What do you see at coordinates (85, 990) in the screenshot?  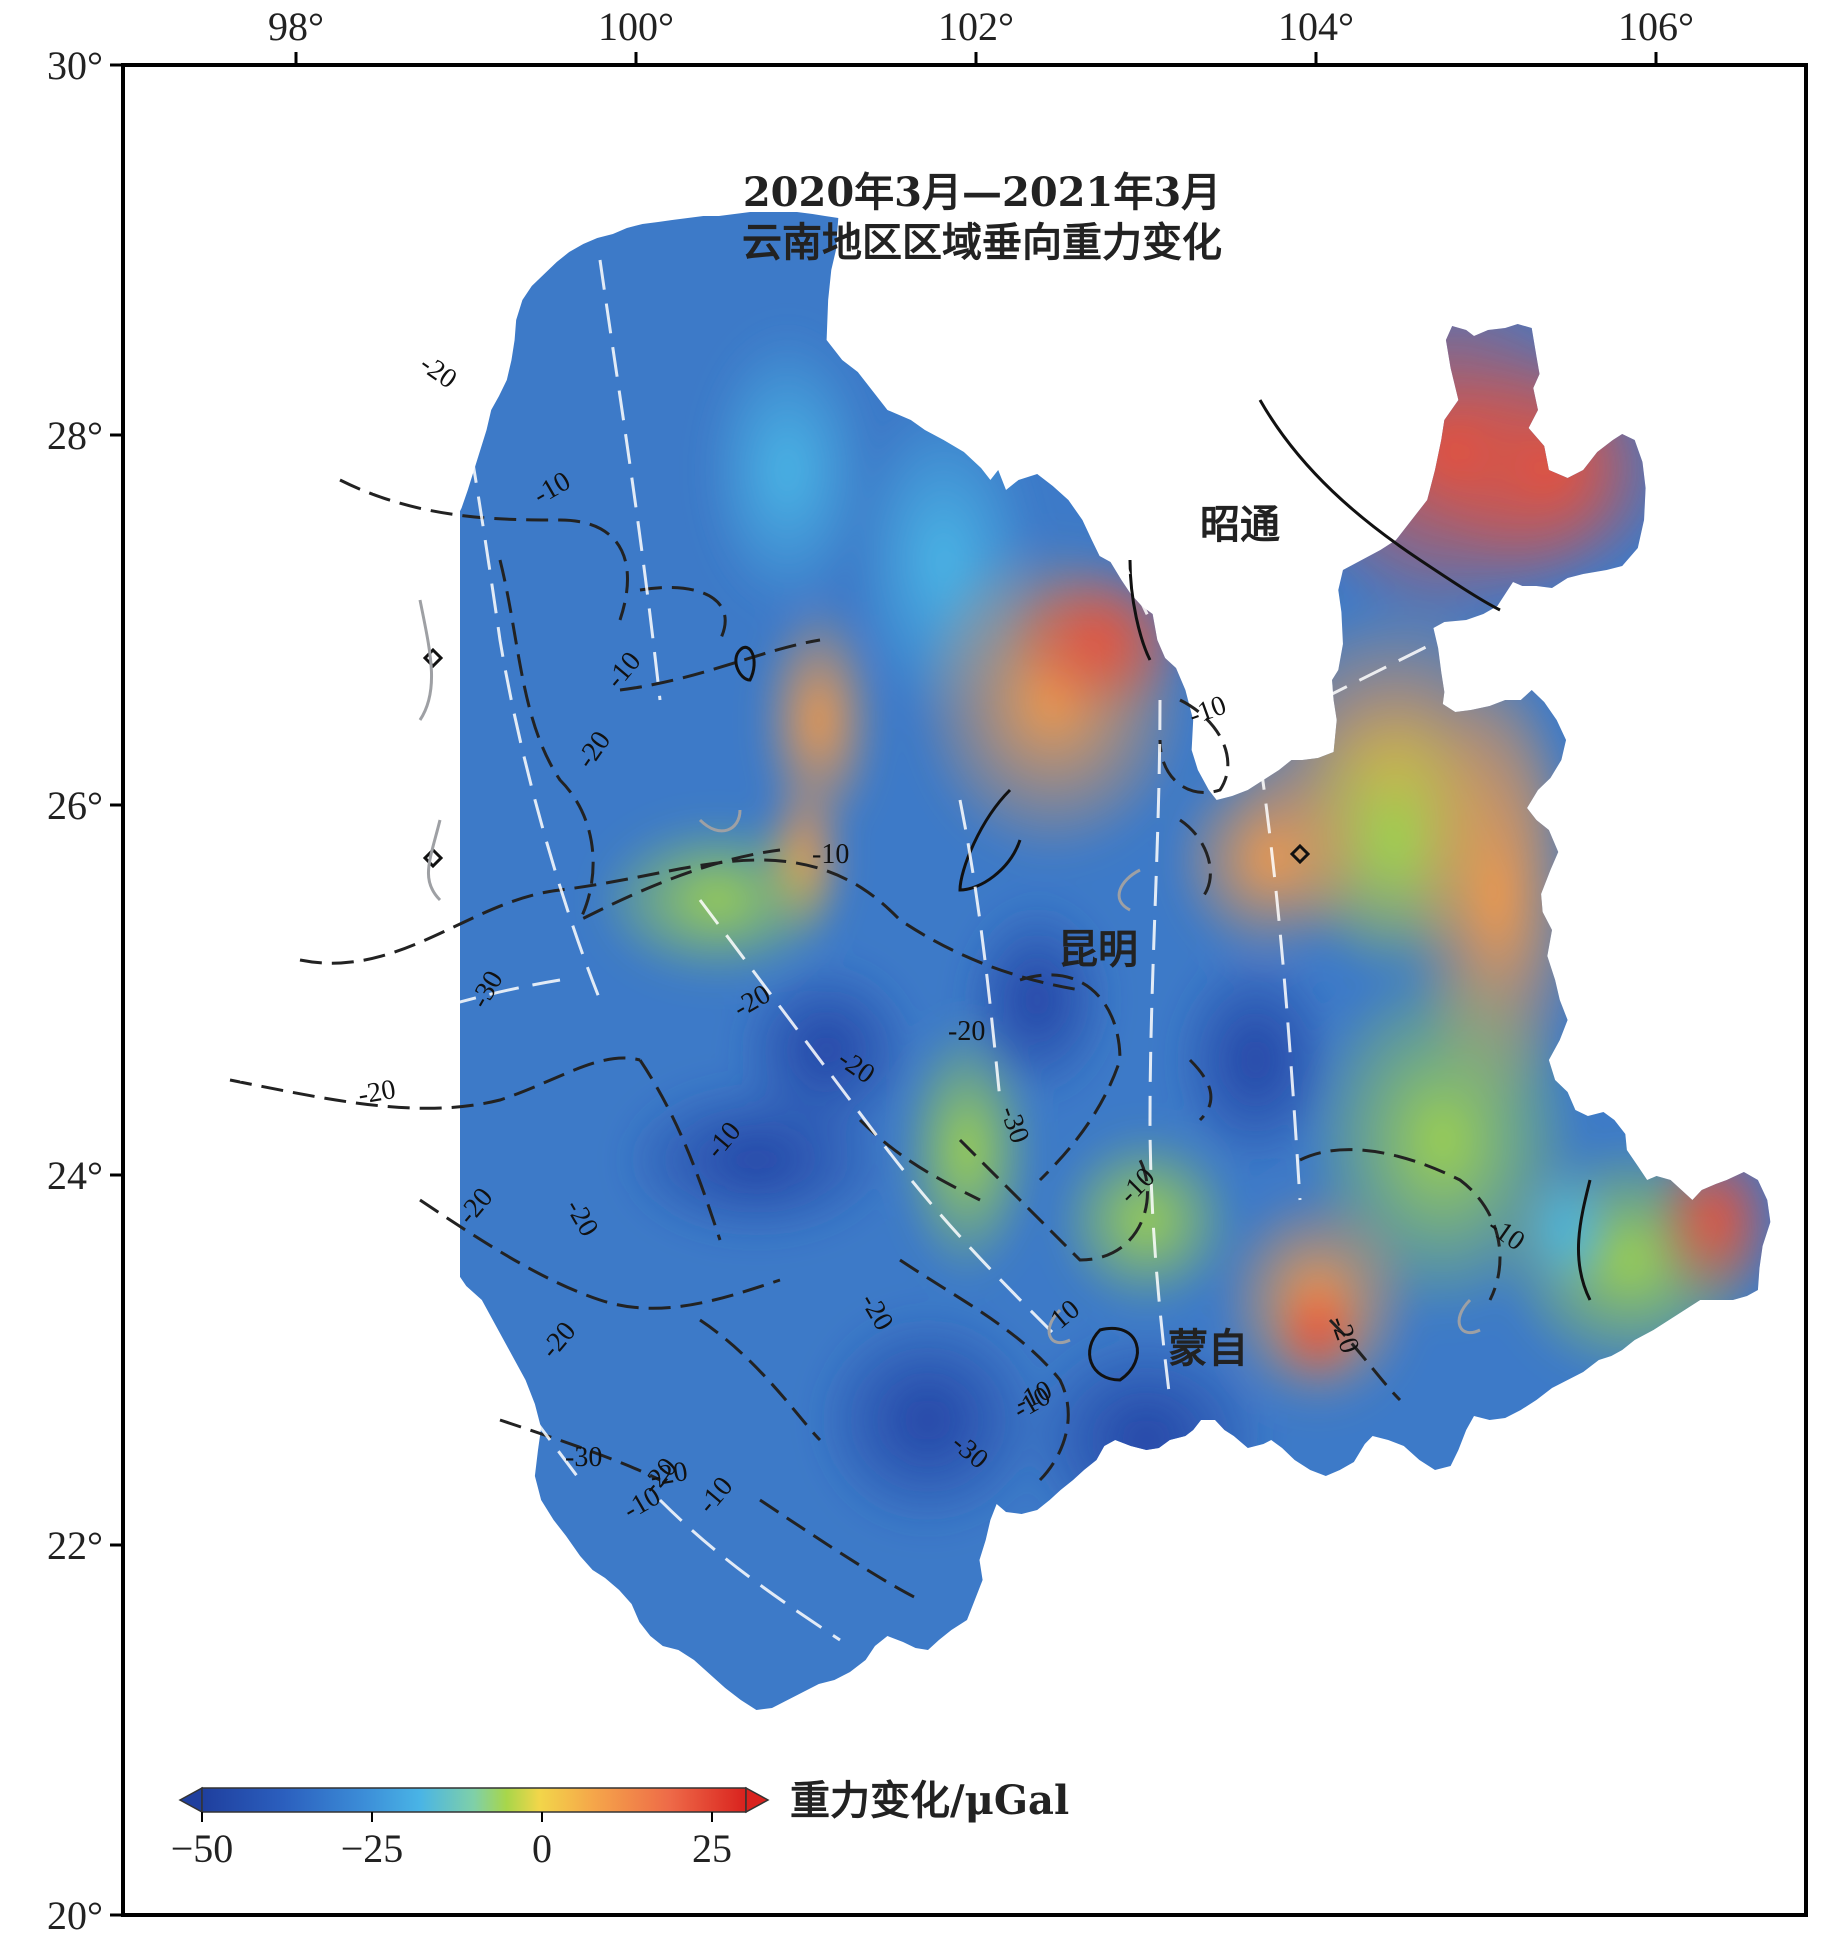 I see `y-axis-left: 30° 28° 26° 24° 22° 20°` at bounding box center [85, 990].